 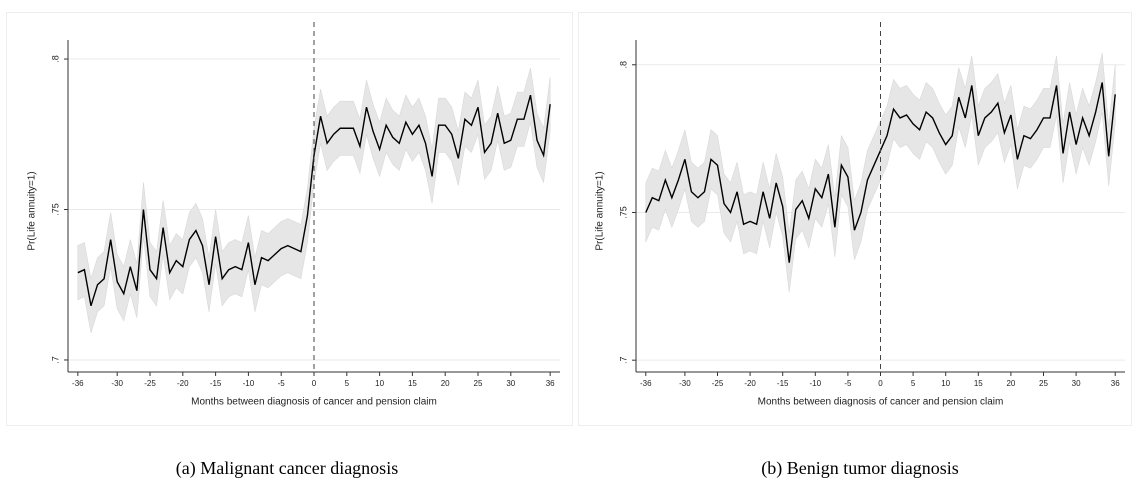 What do you see at coordinates (287, 468) in the screenshot?
I see `caption: (a) Malignant cancer diagnosis` at bounding box center [287, 468].